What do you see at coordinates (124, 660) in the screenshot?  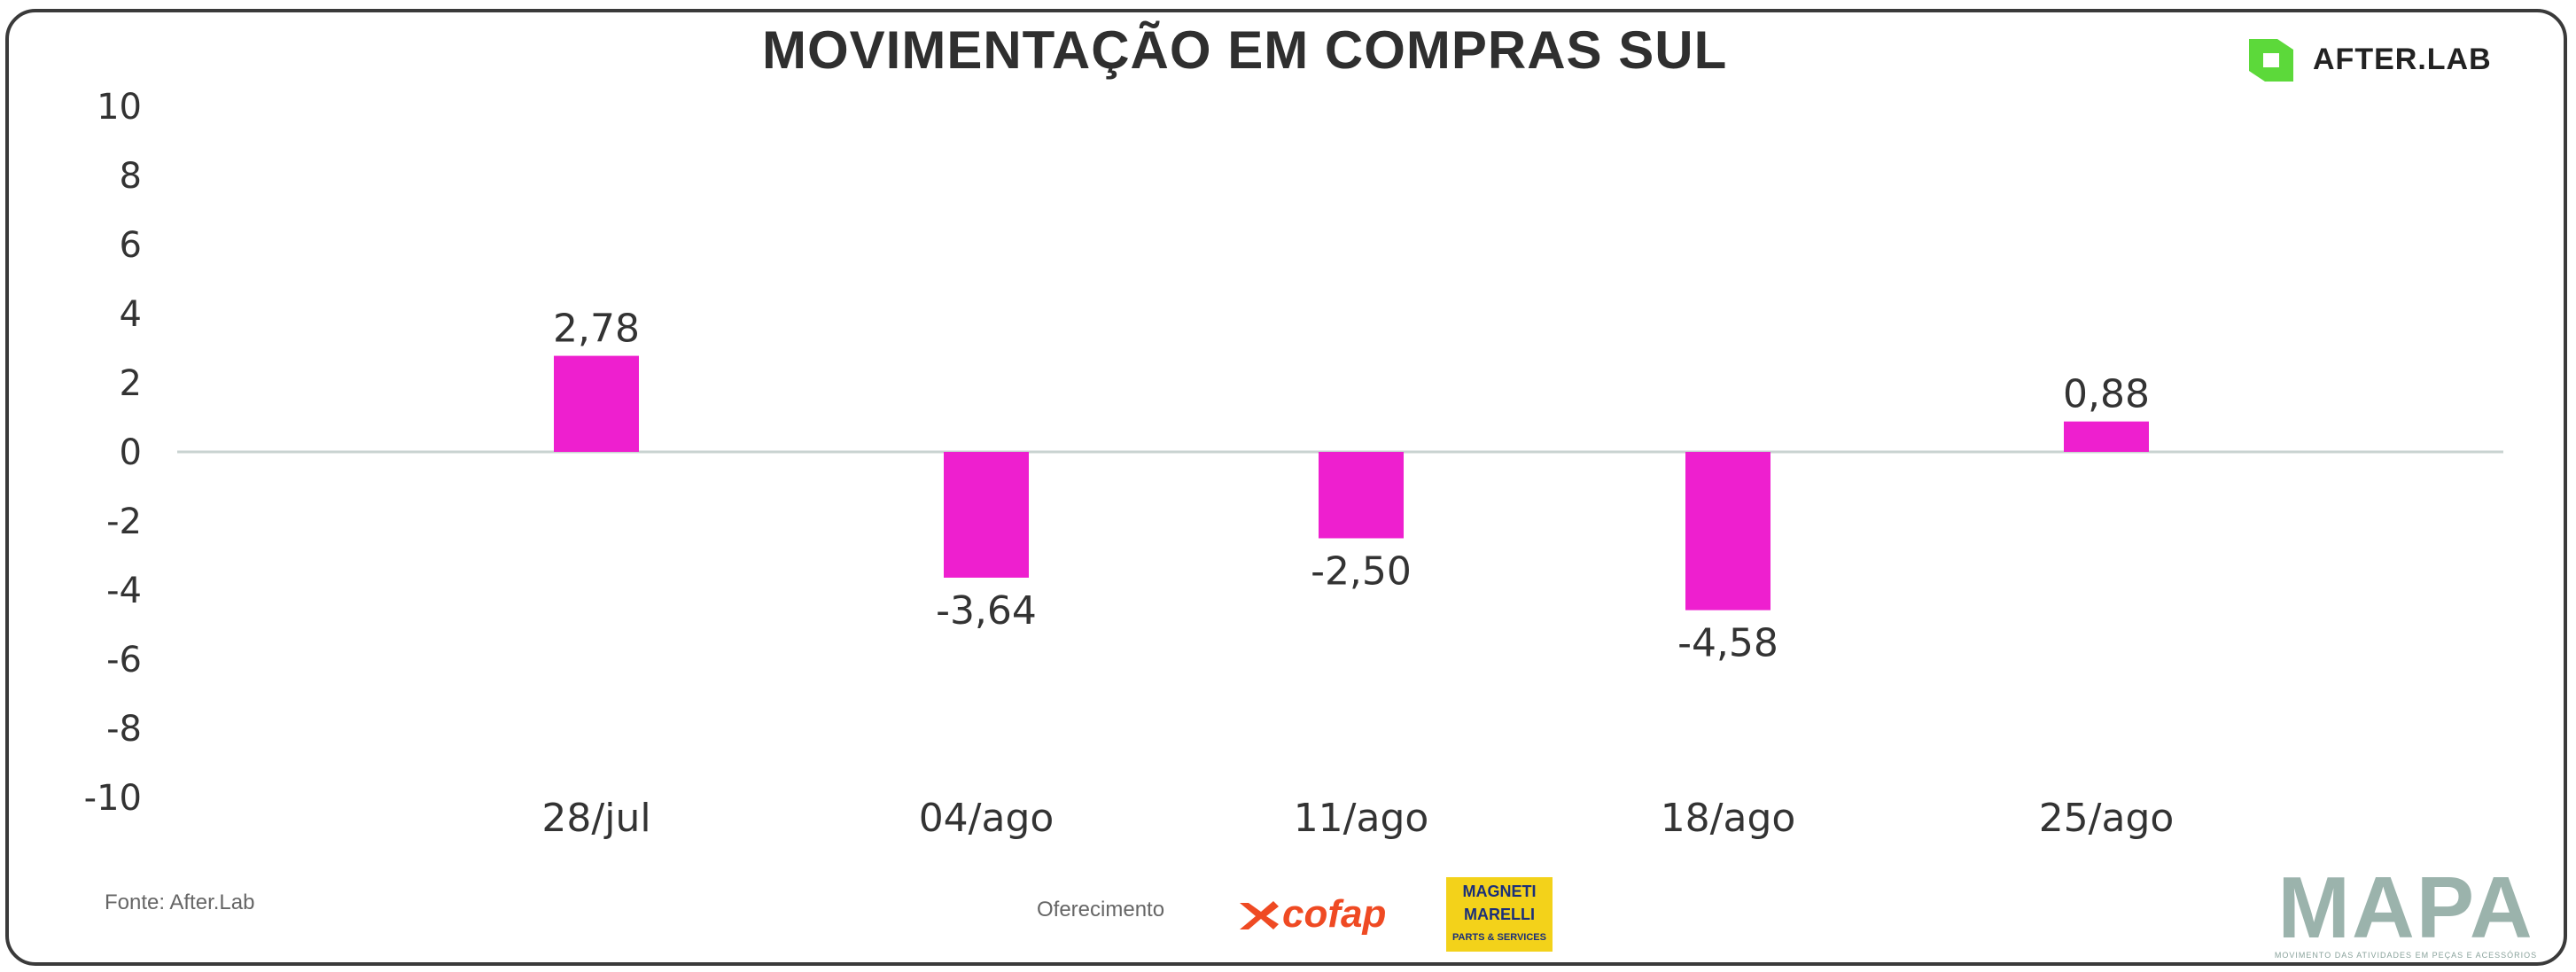 I see `y-tick-label: -6` at bounding box center [124, 660].